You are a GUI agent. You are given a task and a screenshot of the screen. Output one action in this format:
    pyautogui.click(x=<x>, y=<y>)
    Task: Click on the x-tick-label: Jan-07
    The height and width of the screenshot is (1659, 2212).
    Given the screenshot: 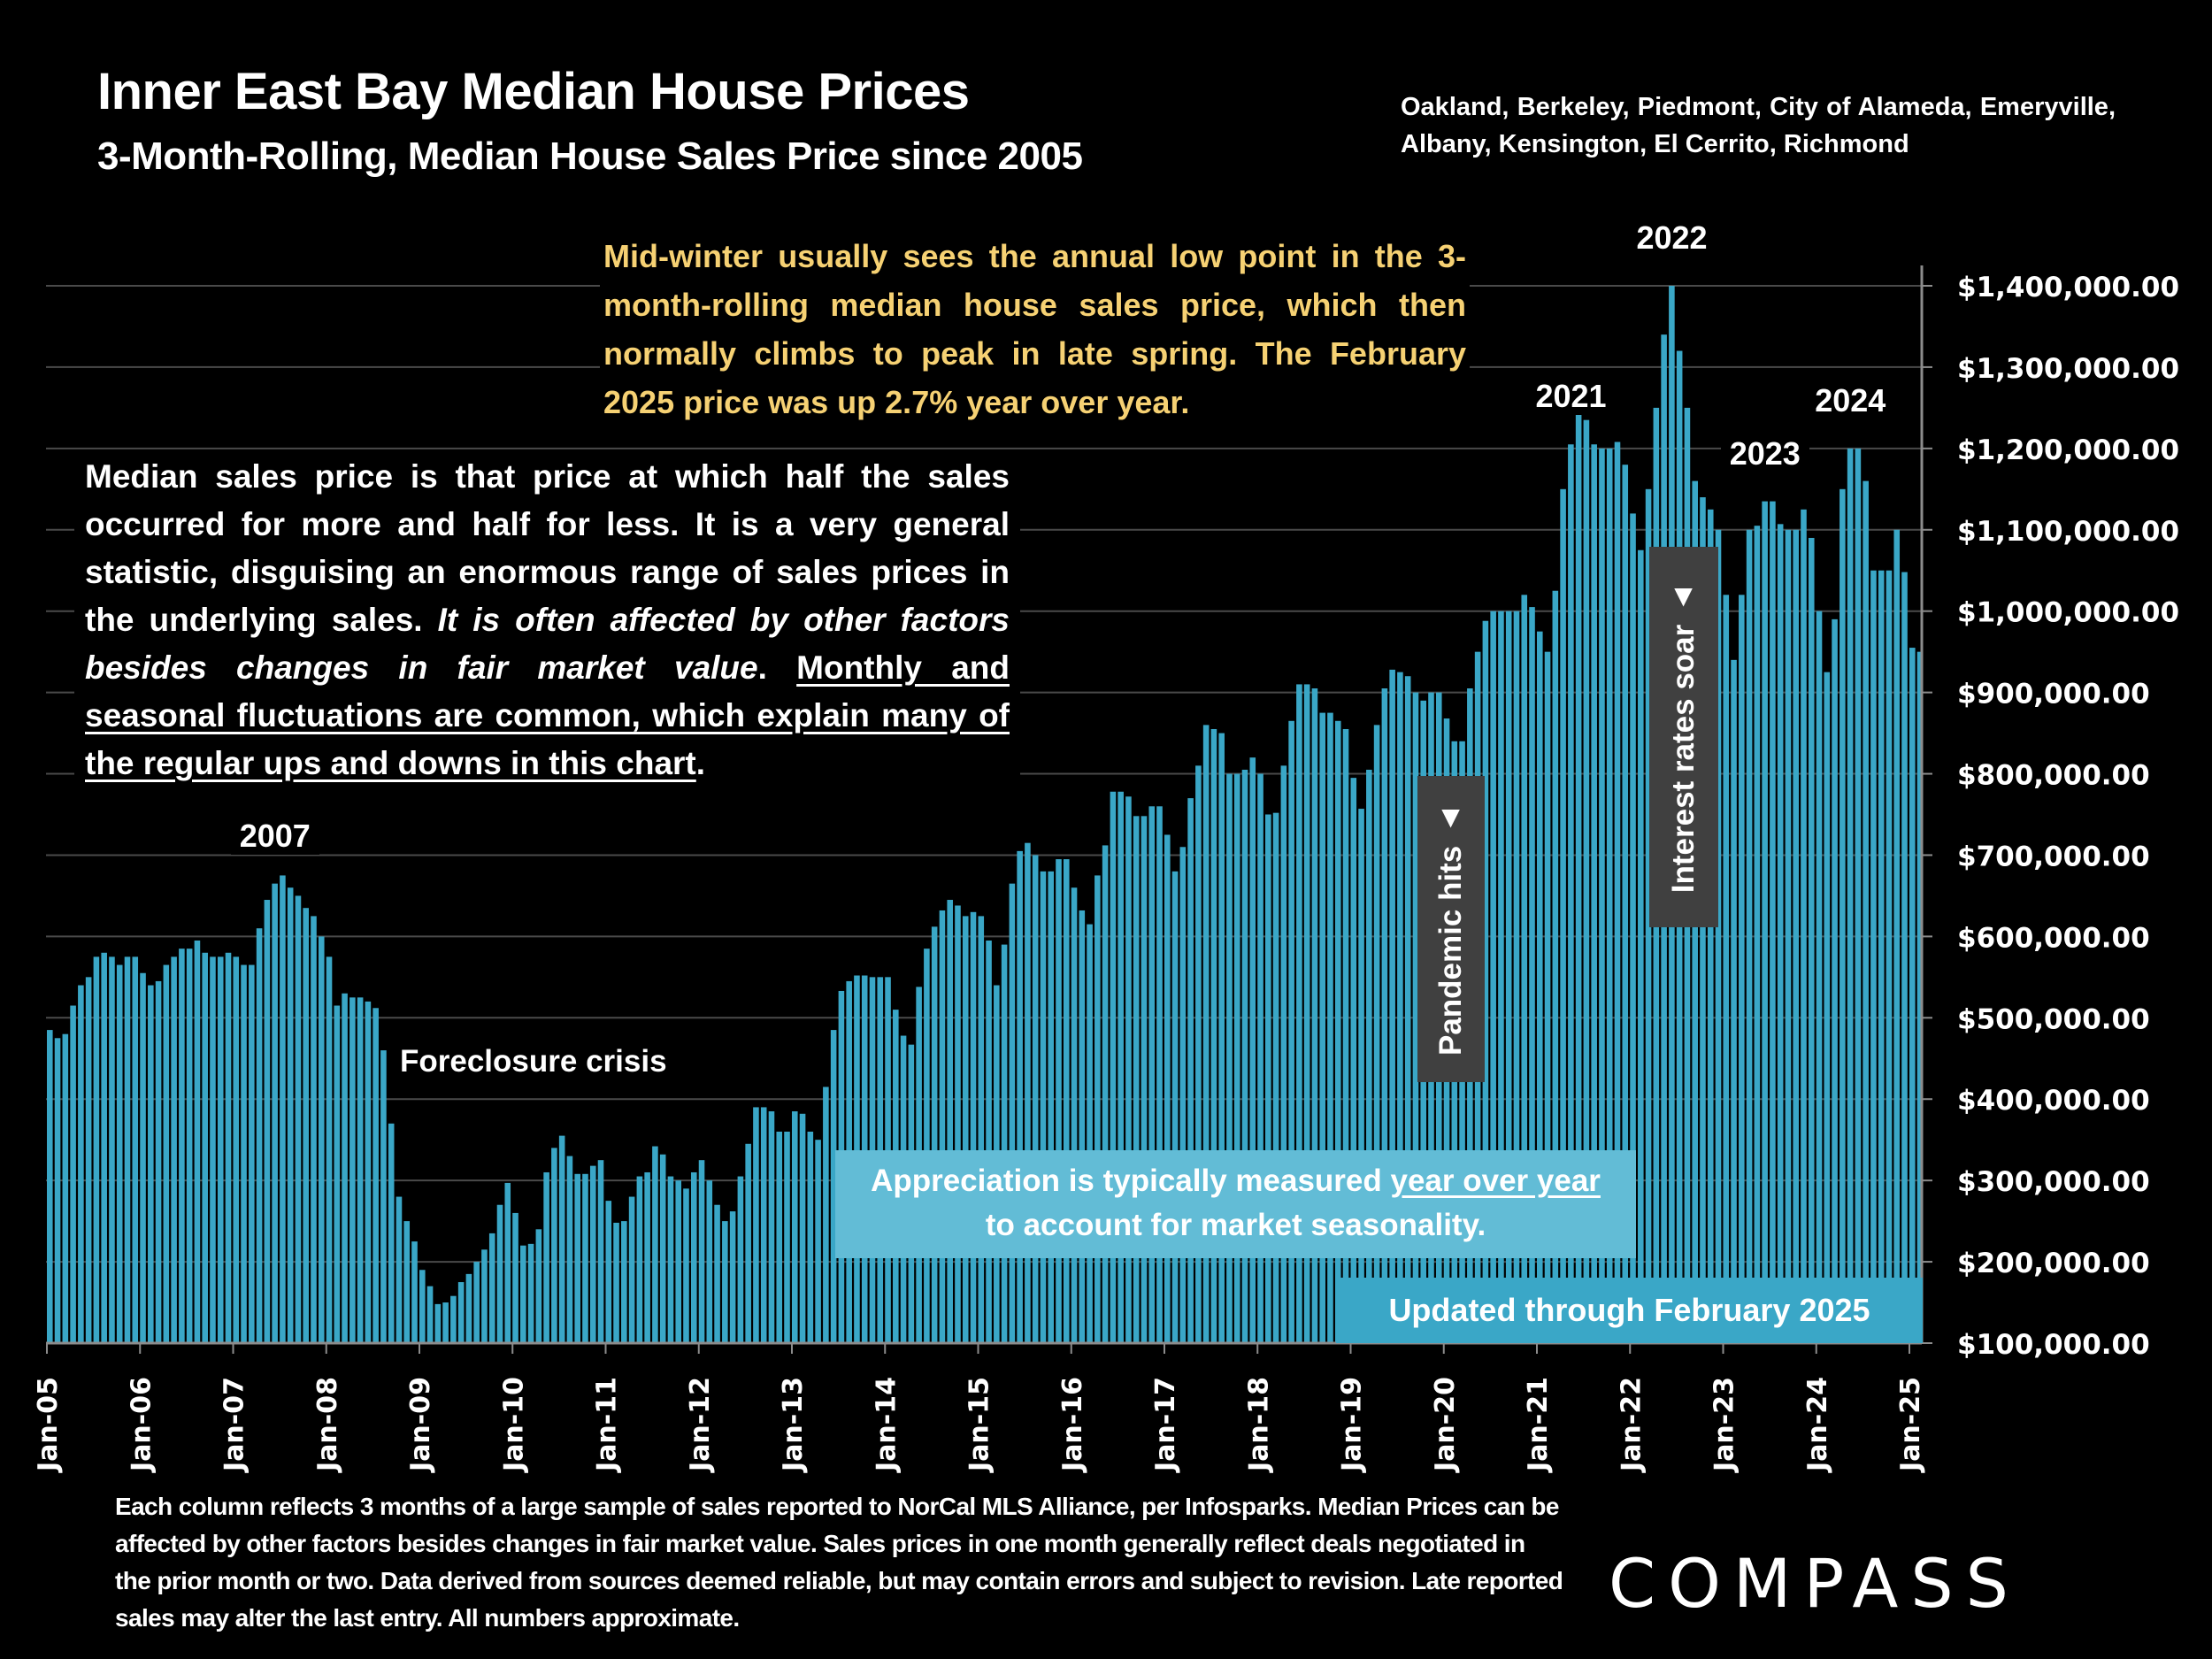 What is the action you would take?
    pyautogui.click(x=234, y=1425)
    